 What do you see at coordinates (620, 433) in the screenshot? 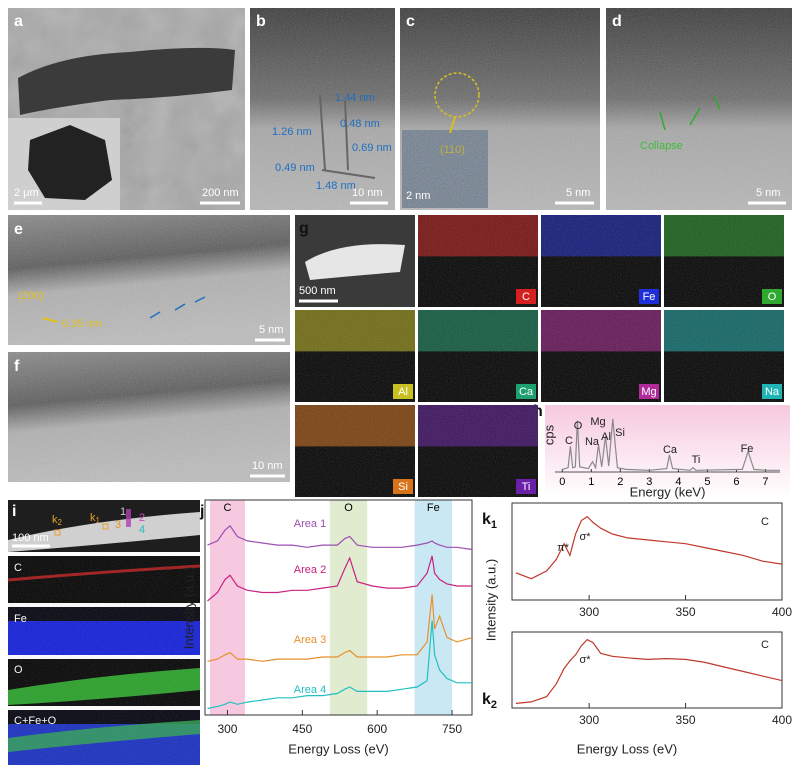
I see `annotation: Si` at bounding box center [620, 433].